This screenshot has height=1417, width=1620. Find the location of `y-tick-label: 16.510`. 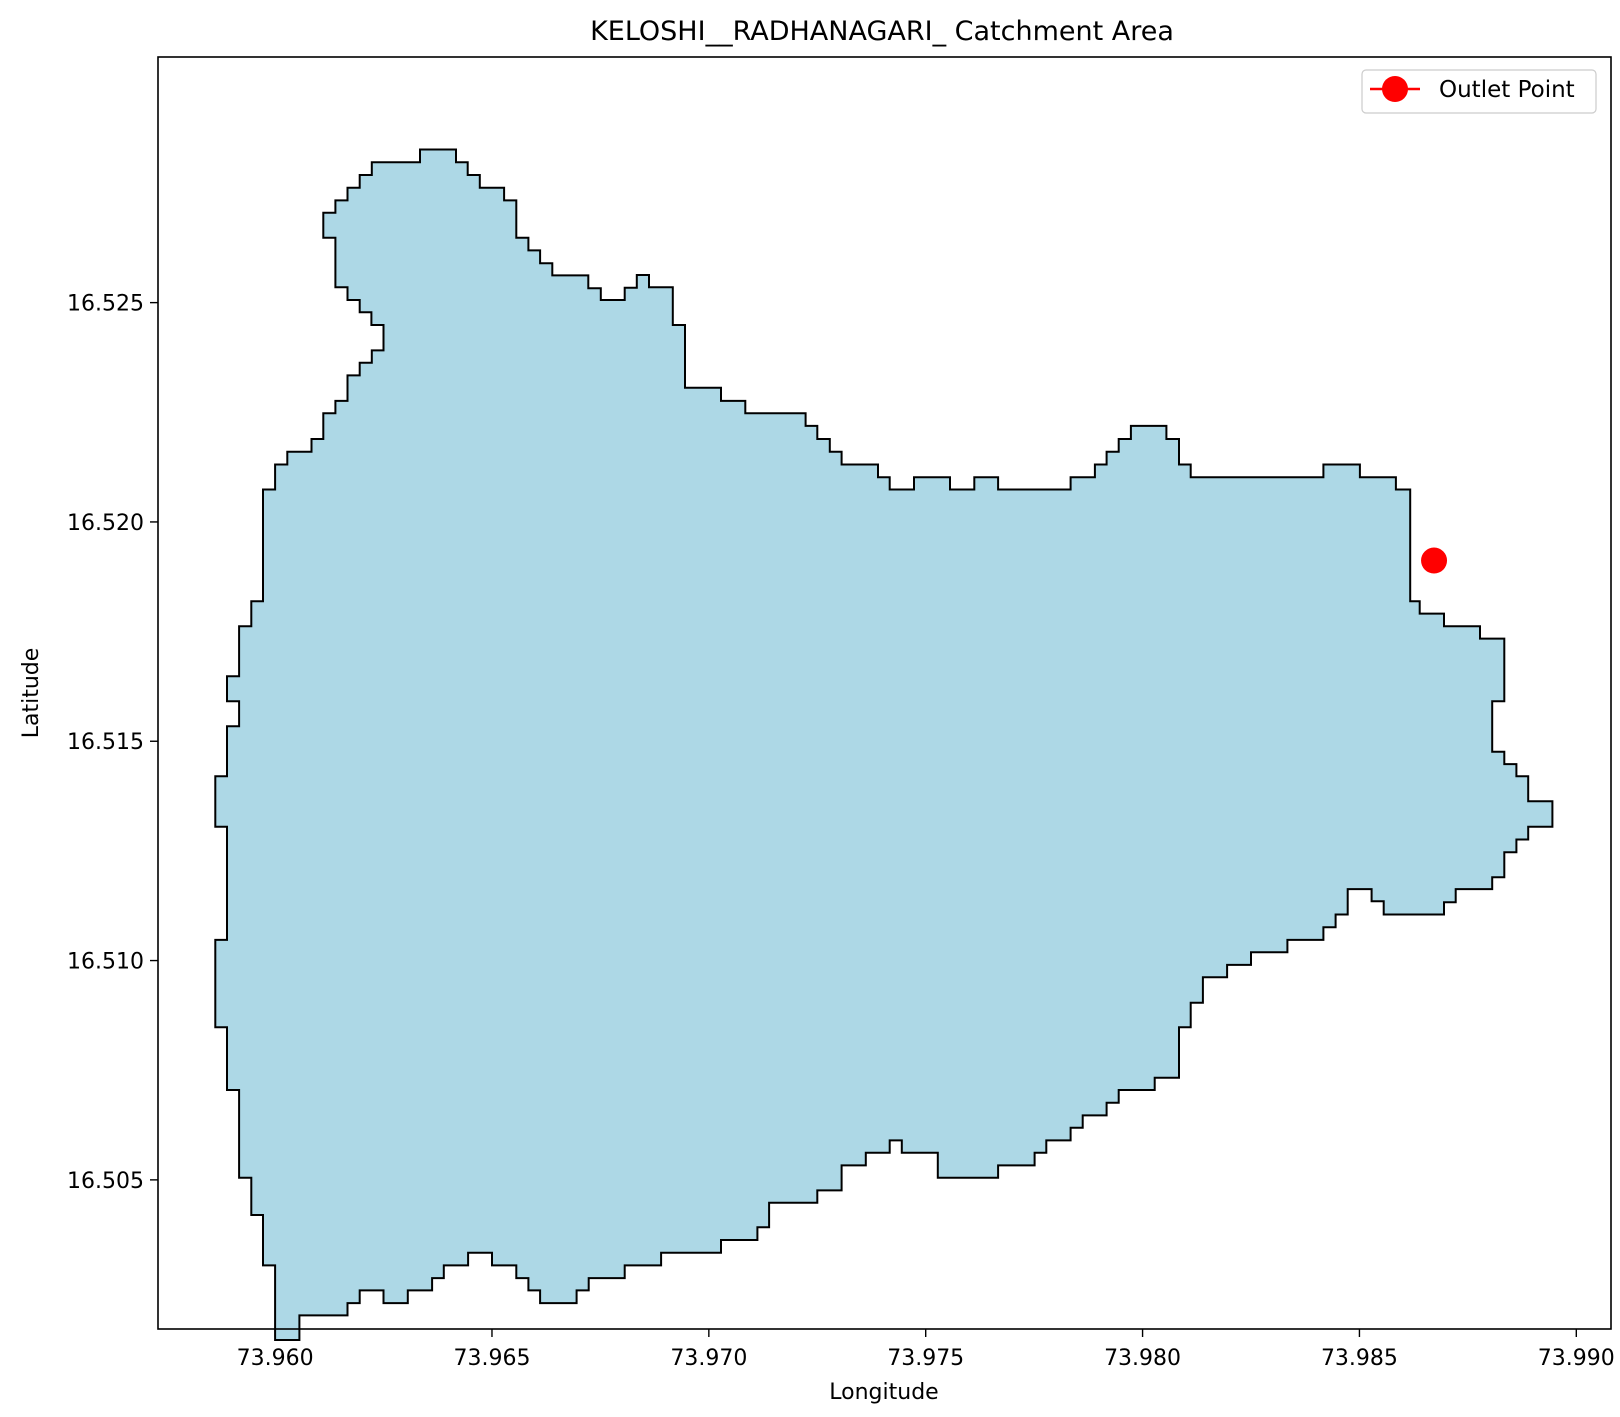

y-tick-label: 16.510 is located at coordinates (105, 962).